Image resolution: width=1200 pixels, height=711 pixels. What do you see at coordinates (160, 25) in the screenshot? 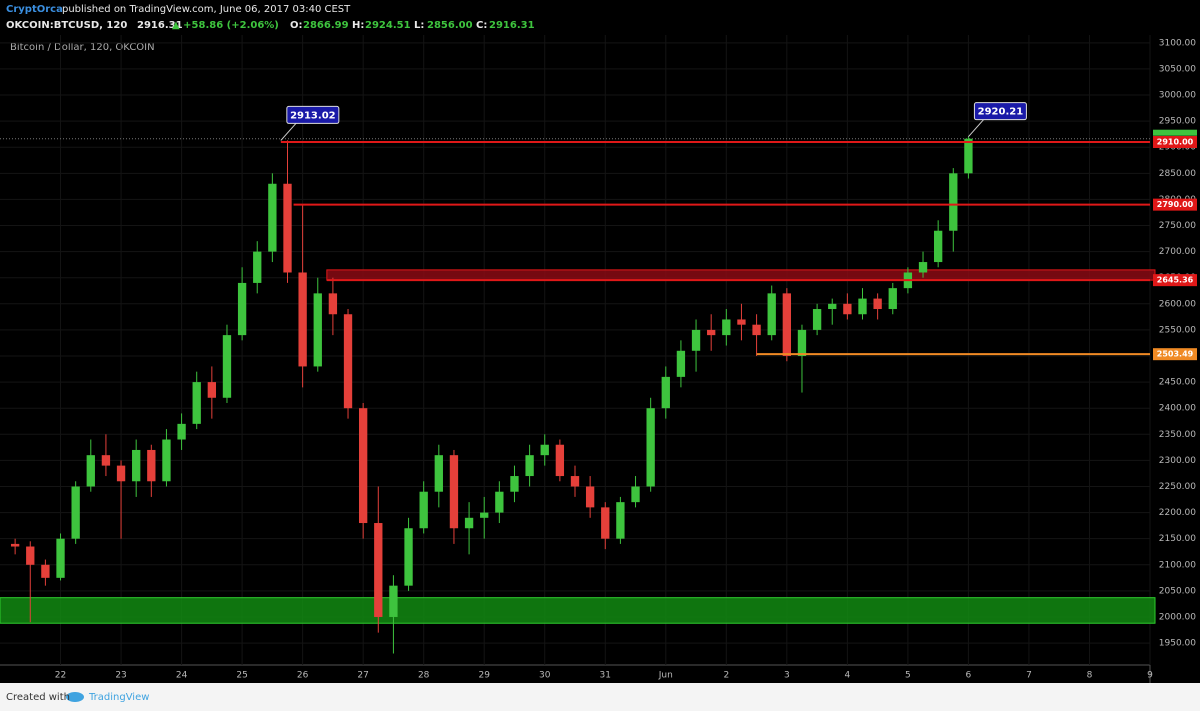
I see `last: 2916.31` at bounding box center [160, 25].